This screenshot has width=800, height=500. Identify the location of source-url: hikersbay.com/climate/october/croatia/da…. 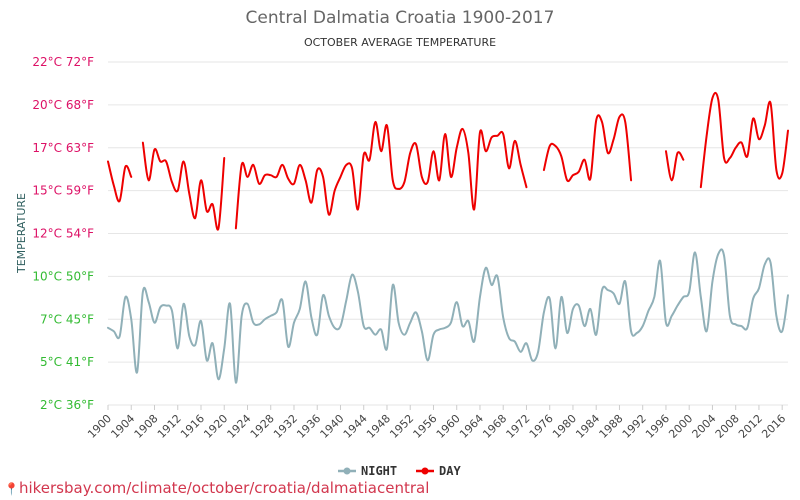
(224, 488).